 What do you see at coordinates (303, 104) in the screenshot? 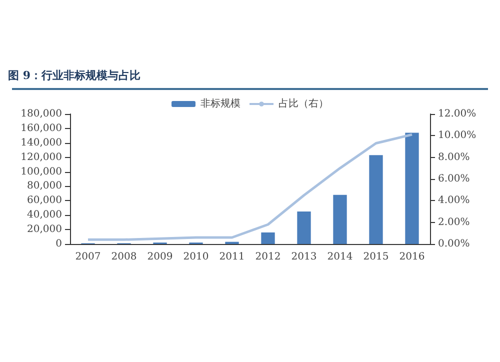
I see `legend-label: 占比（右）` at bounding box center [303, 104].